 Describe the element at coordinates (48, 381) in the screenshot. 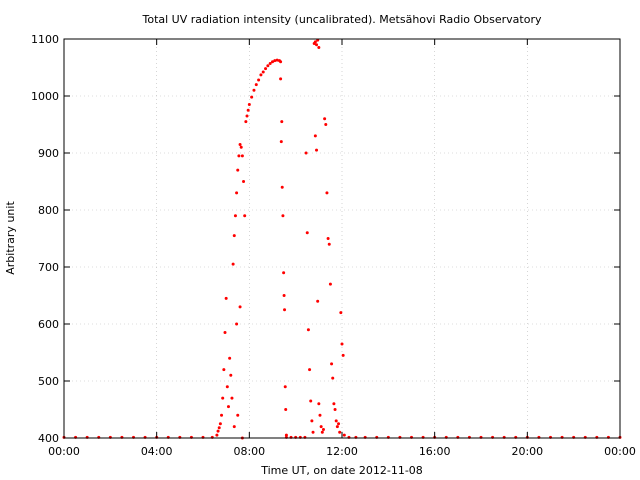

I see `y-tick-label: 500` at that location.